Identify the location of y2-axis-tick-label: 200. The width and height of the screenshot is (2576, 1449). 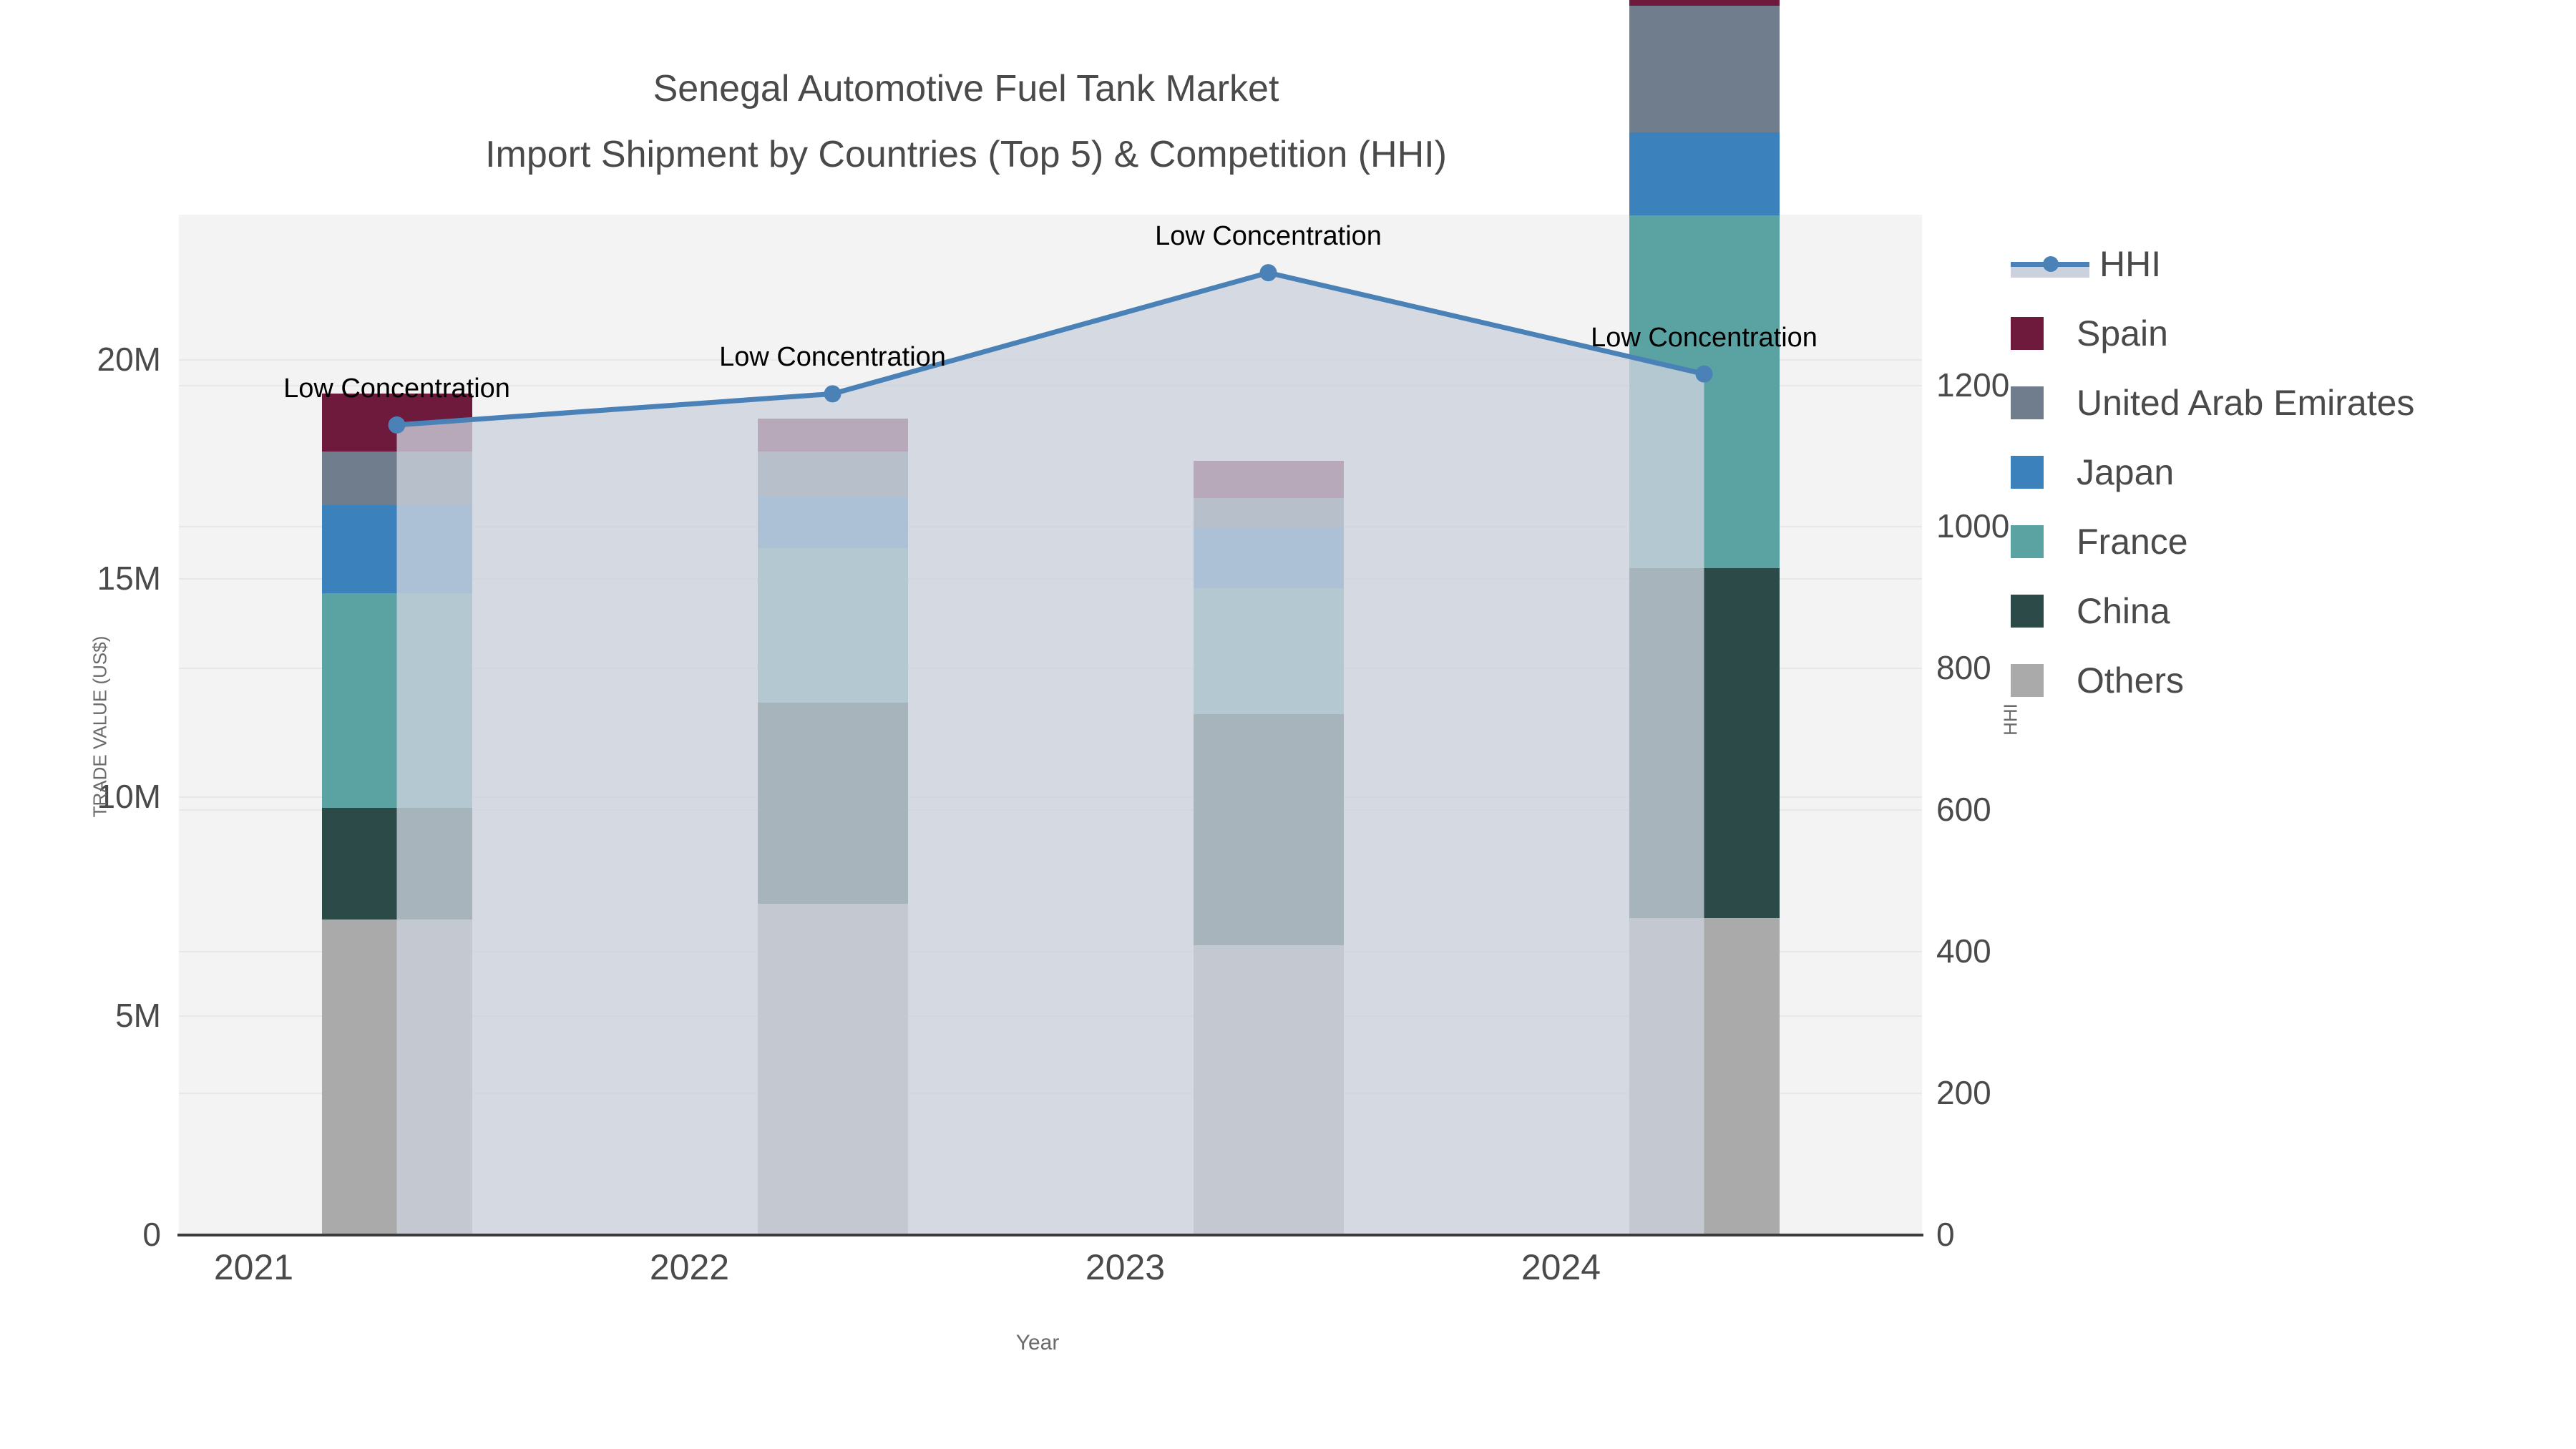
(1963, 1093).